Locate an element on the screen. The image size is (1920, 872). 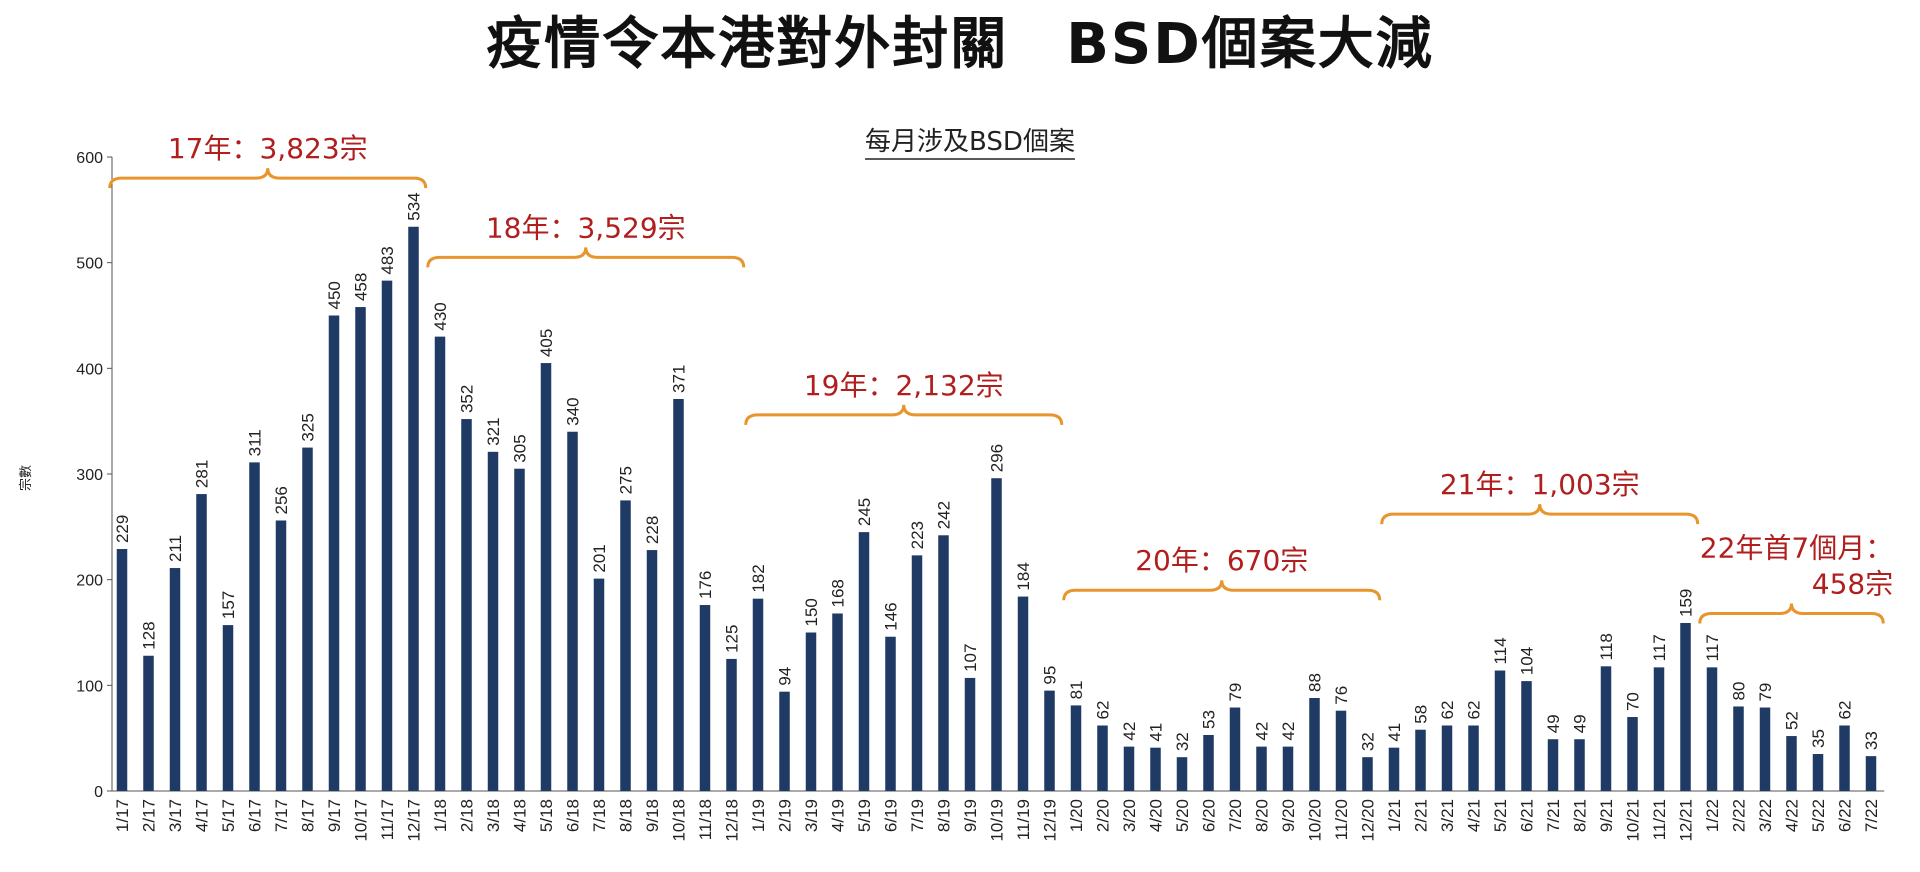
data-label: 168 is located at coordinates (838, 593).